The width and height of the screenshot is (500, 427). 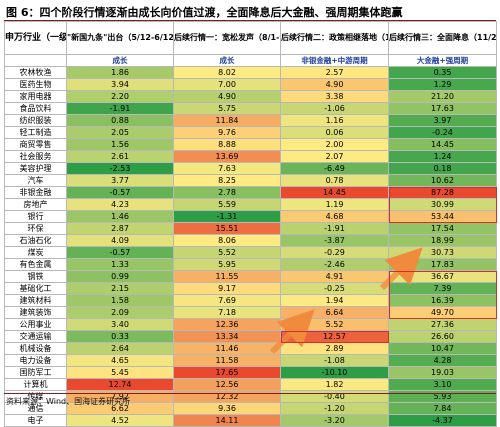 I want to click on value-cell: 2.20, so click(x=120, y=96).